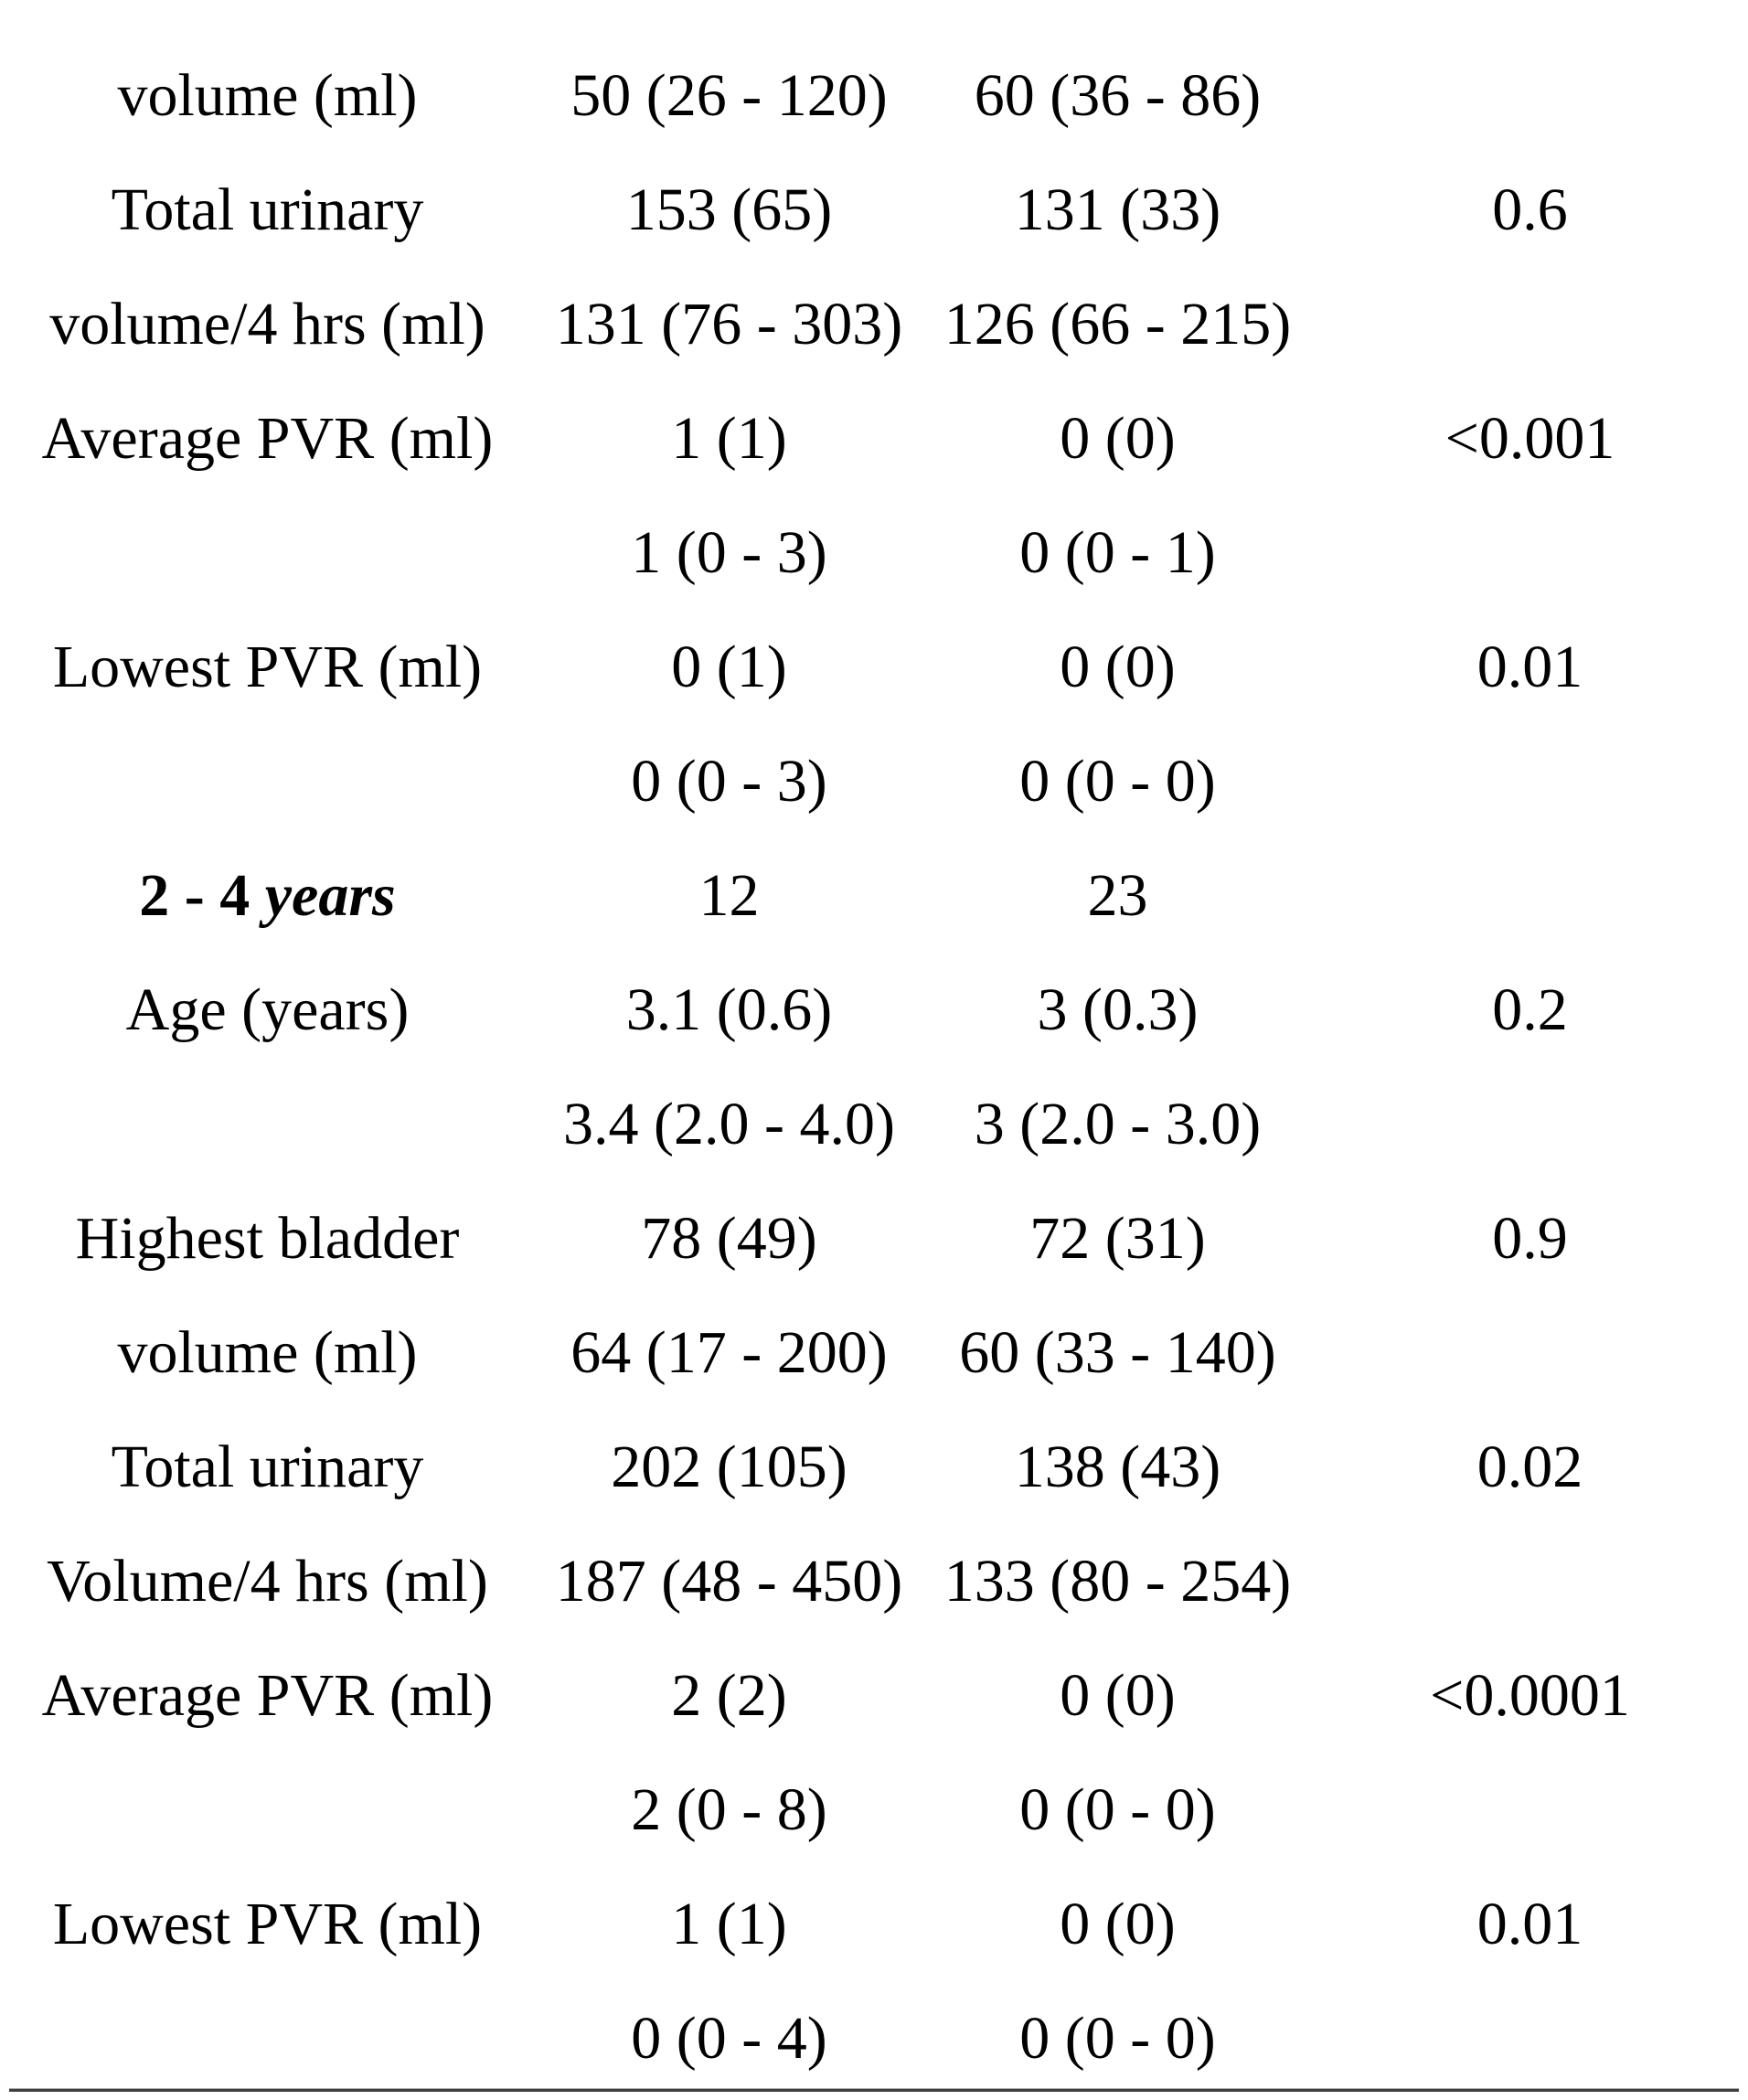 The height and width of the screenshot is (2100, 1748). Describe the element at coordinates (267, 1009) in the screenshot. I see `row-label: Age (years)` at that location.